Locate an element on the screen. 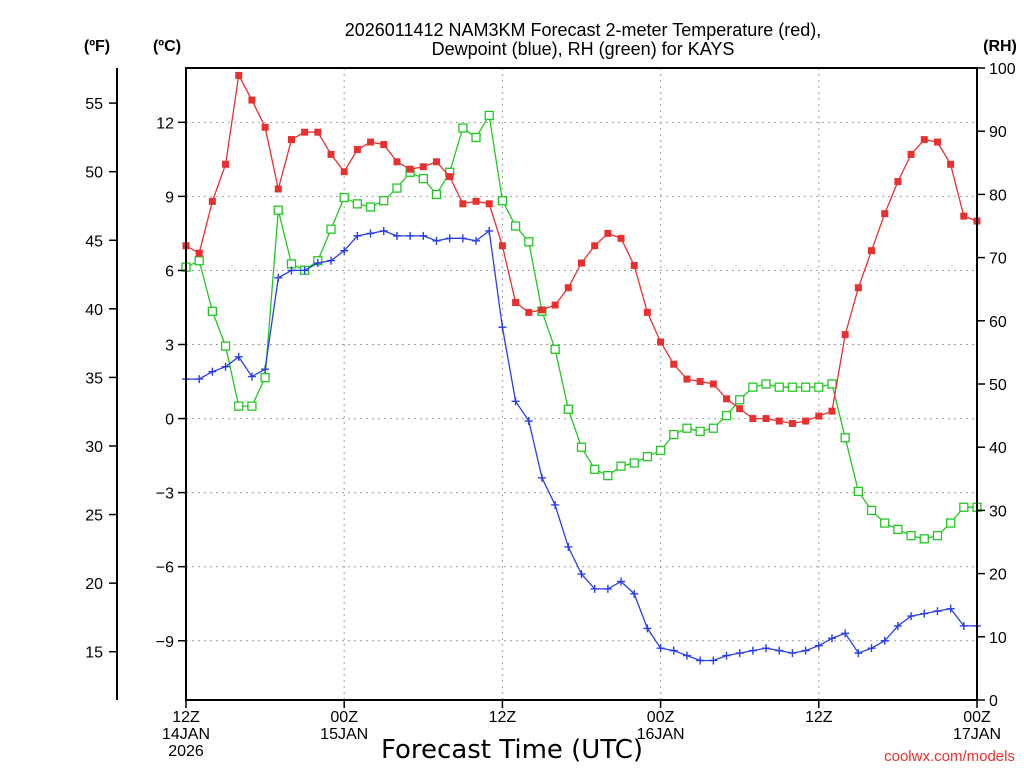 This screenshot has height=768, width=1024. chart-title-line2: Dewpoint (blue), RH (green) for KAYS is located at coordinates (583, 49).